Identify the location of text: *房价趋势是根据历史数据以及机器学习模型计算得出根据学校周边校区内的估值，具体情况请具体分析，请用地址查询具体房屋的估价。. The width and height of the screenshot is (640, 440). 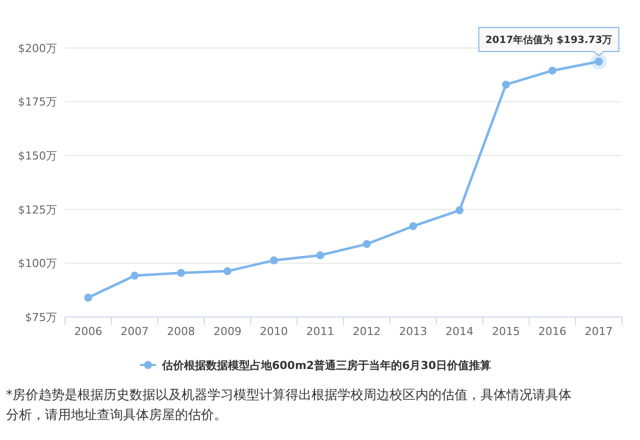
(289, 405).